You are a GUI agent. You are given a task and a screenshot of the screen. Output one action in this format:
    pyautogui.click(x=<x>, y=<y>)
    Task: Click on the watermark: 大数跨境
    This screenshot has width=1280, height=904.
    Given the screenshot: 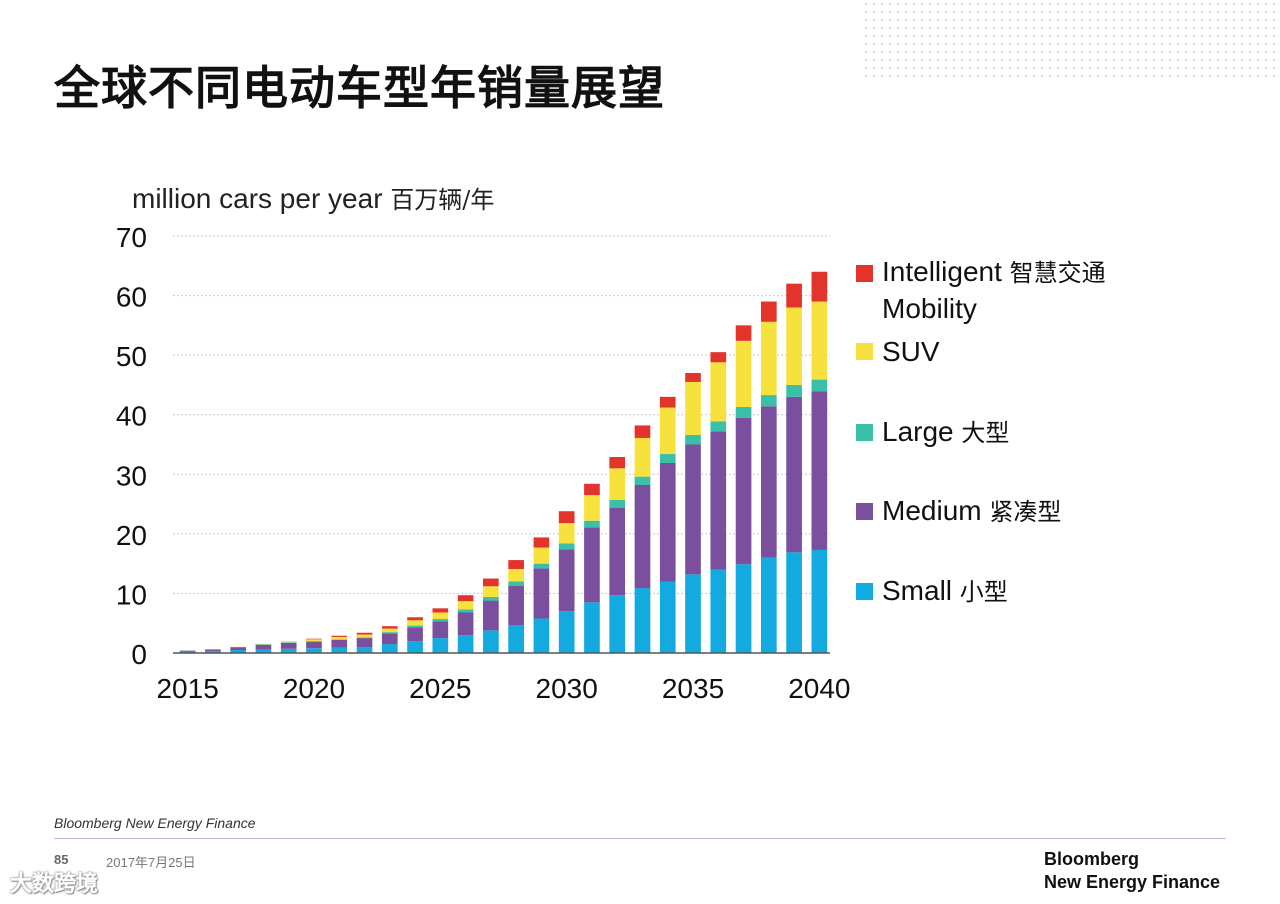 What is the action you would take?
    pyautogui.click(x=54, y=884)
    